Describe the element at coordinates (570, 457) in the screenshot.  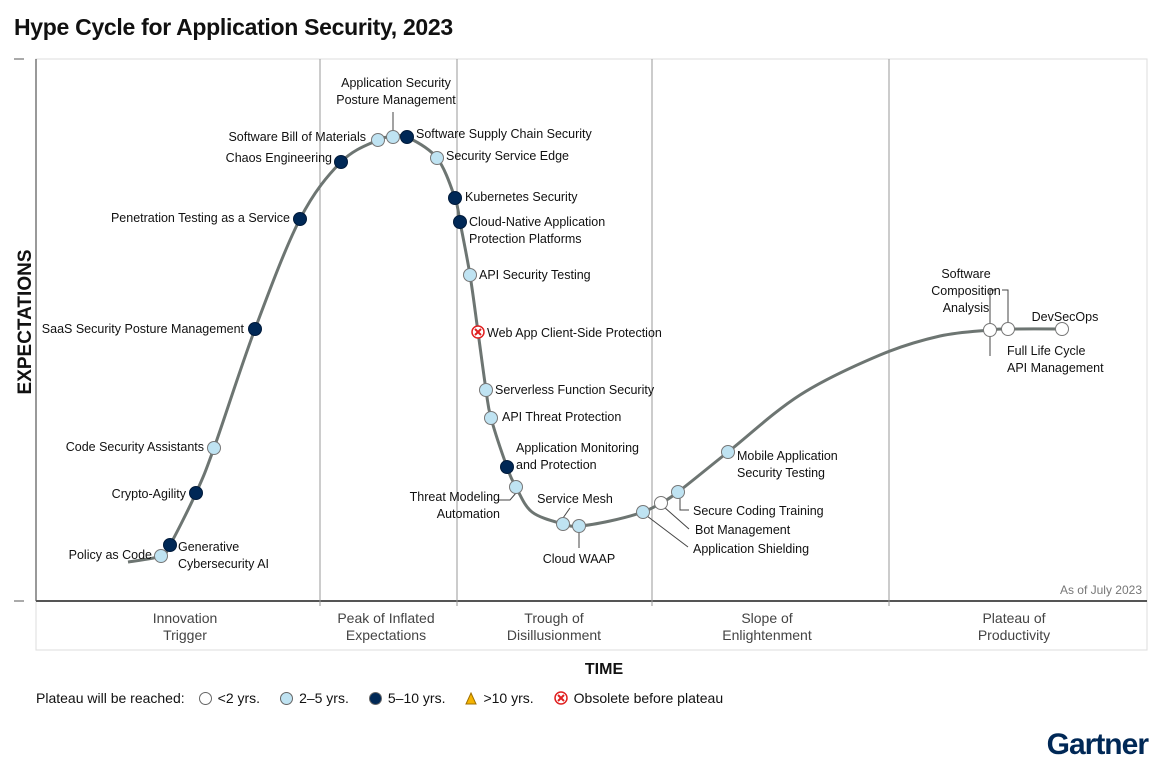
I see `technology-item: Application Monitoring and Protection` at that location.